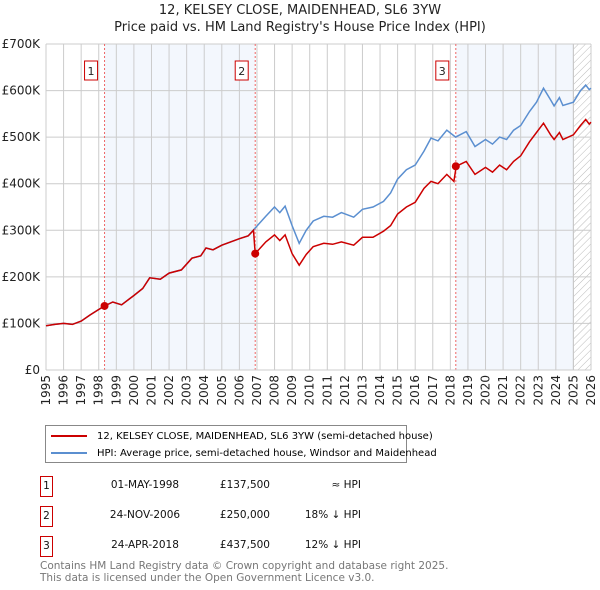  What do you see at coordinates (46, 390) in the screenshot?
I see `x-tick-label: 1995` at bounding box center [46, 390].